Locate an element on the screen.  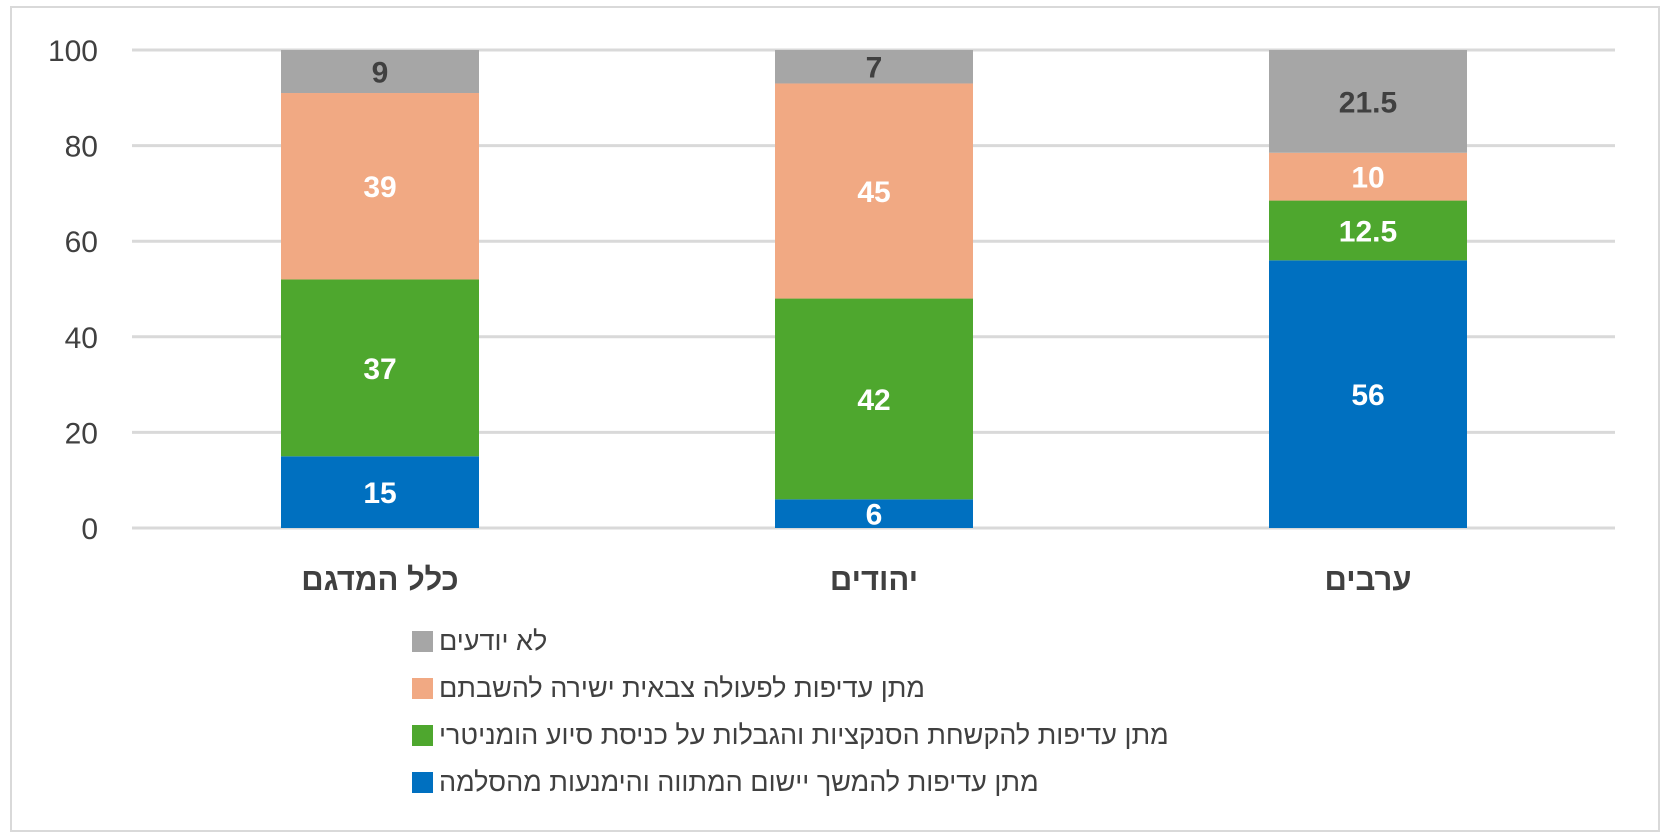
y-tick-label: 0 is located at coordinates (89, 529).